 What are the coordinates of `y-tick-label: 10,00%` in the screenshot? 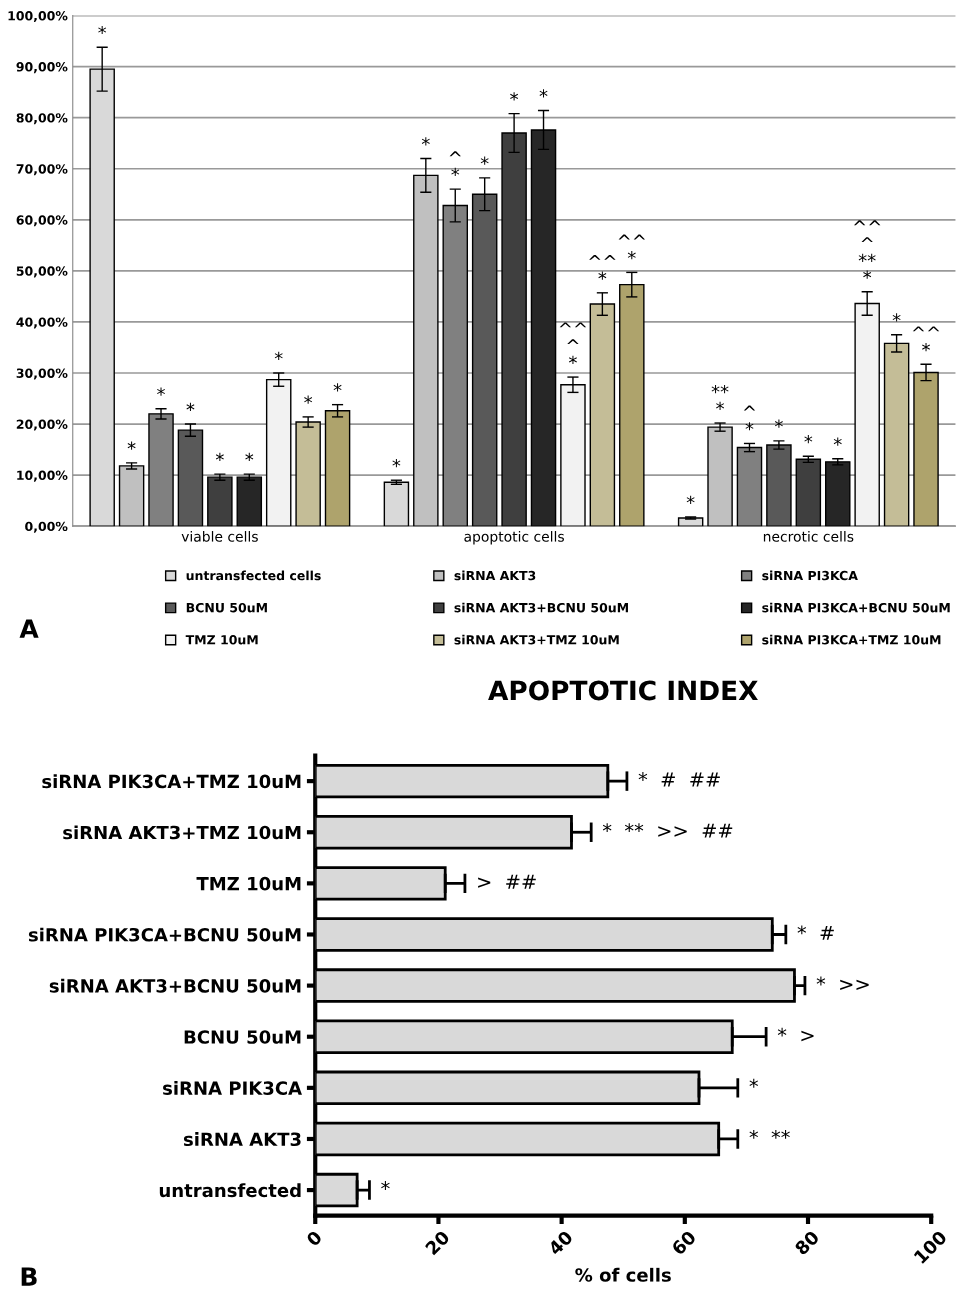 It's located at (42, 476).